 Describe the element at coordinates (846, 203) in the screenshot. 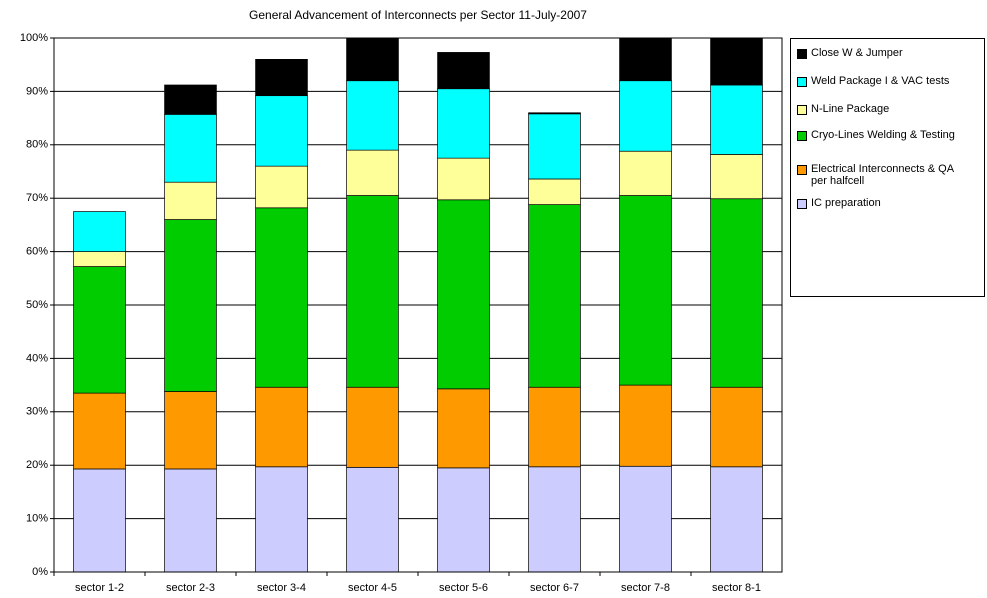

I see `legend-label: IC preparation` at that location.